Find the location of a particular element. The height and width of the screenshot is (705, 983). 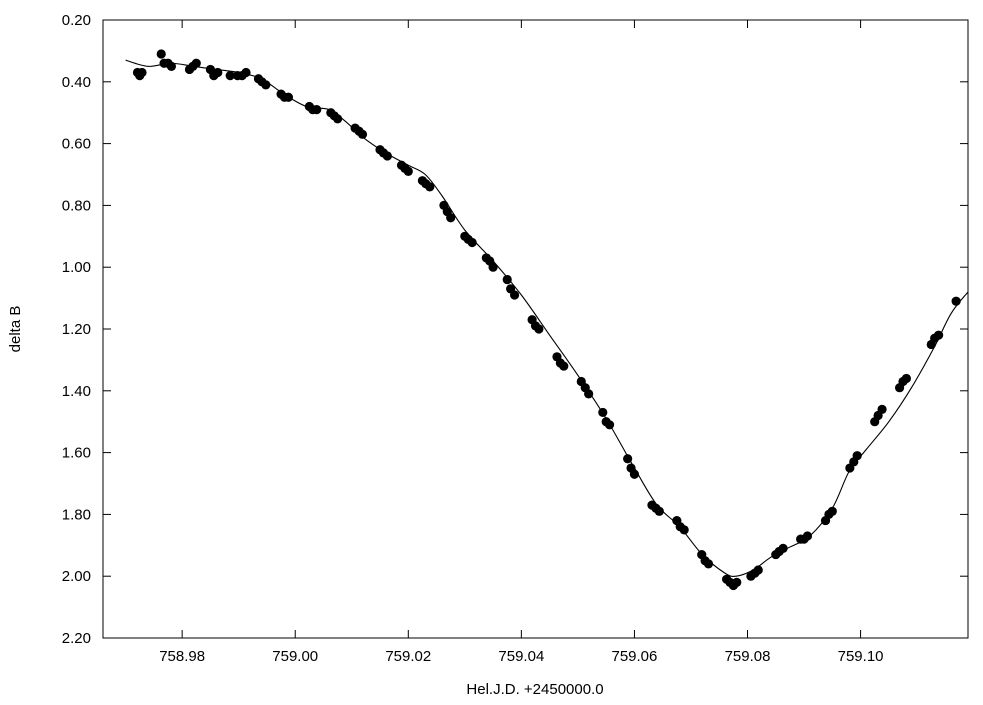

y-tick-label: 1.60 is located at coordinates (76, 453).